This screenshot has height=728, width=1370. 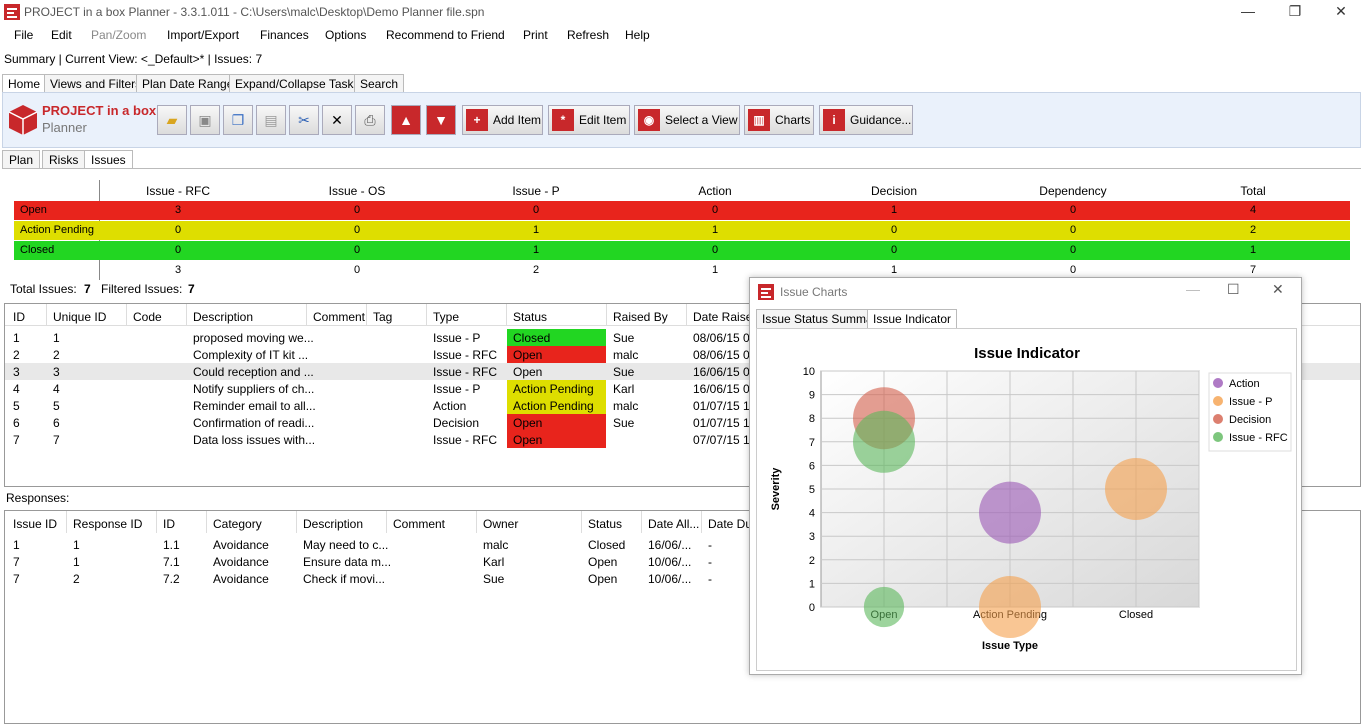 I want to click on add-item-button: + Add Item, so click(x=502, y=120).